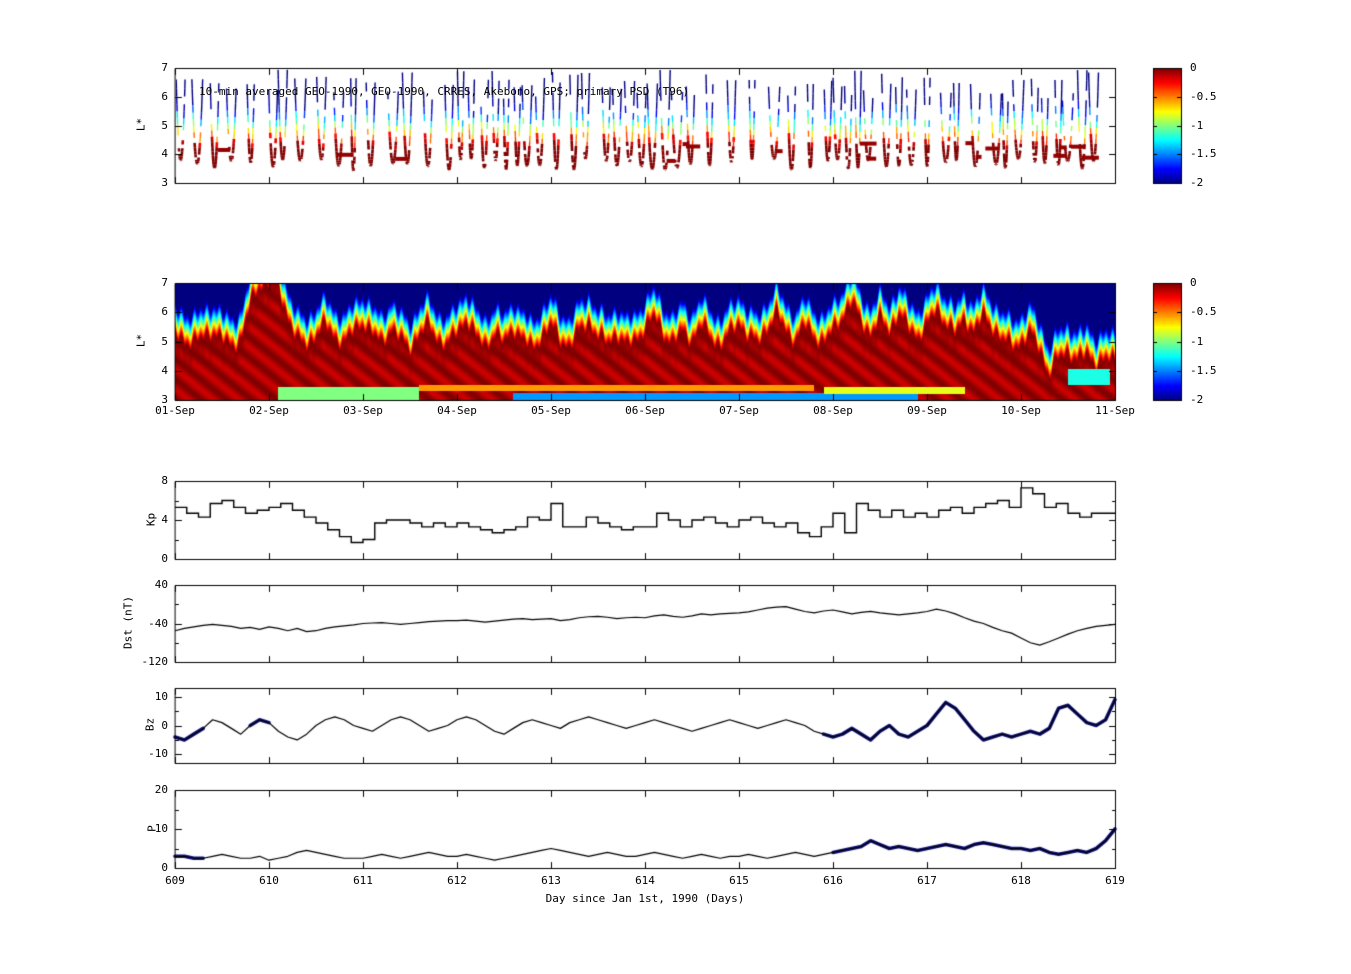  I want to click on bz-ylabel: Bz, so click(150, 724).